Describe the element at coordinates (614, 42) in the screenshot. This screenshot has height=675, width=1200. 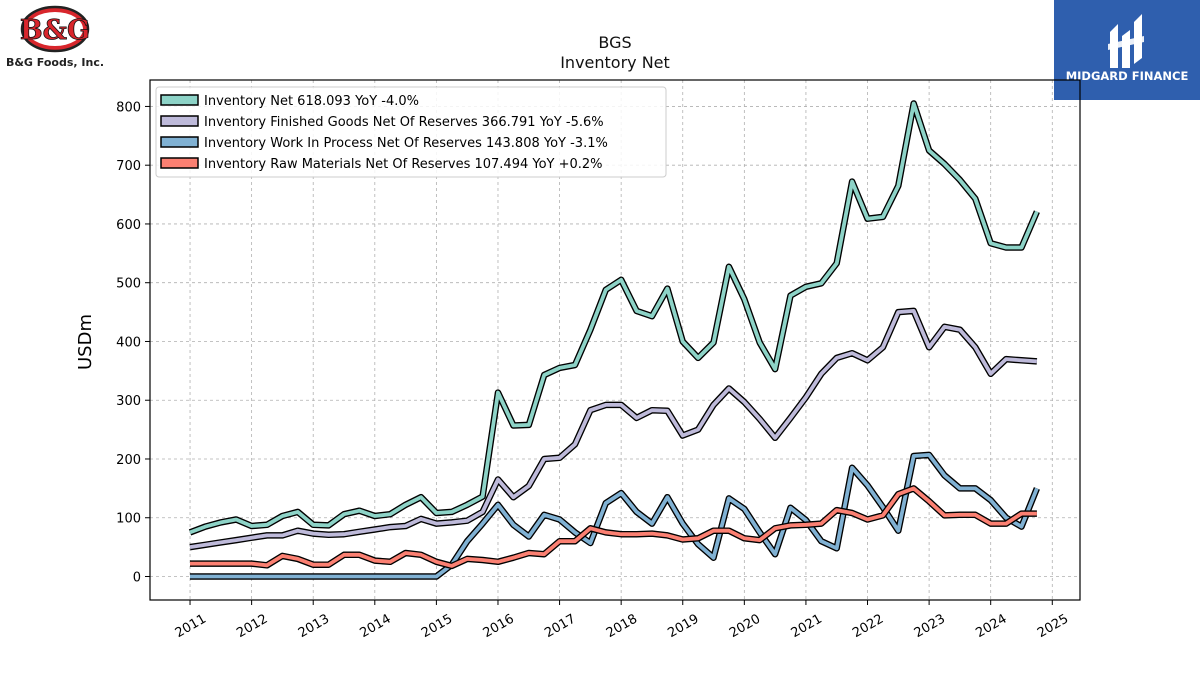
I see `chart-title: BGS` at that location.